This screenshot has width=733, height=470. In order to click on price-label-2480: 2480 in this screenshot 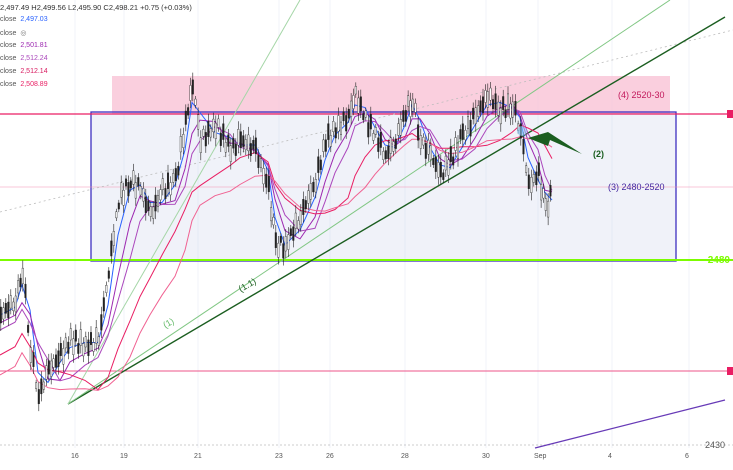, I will do `click(718, 260)`.